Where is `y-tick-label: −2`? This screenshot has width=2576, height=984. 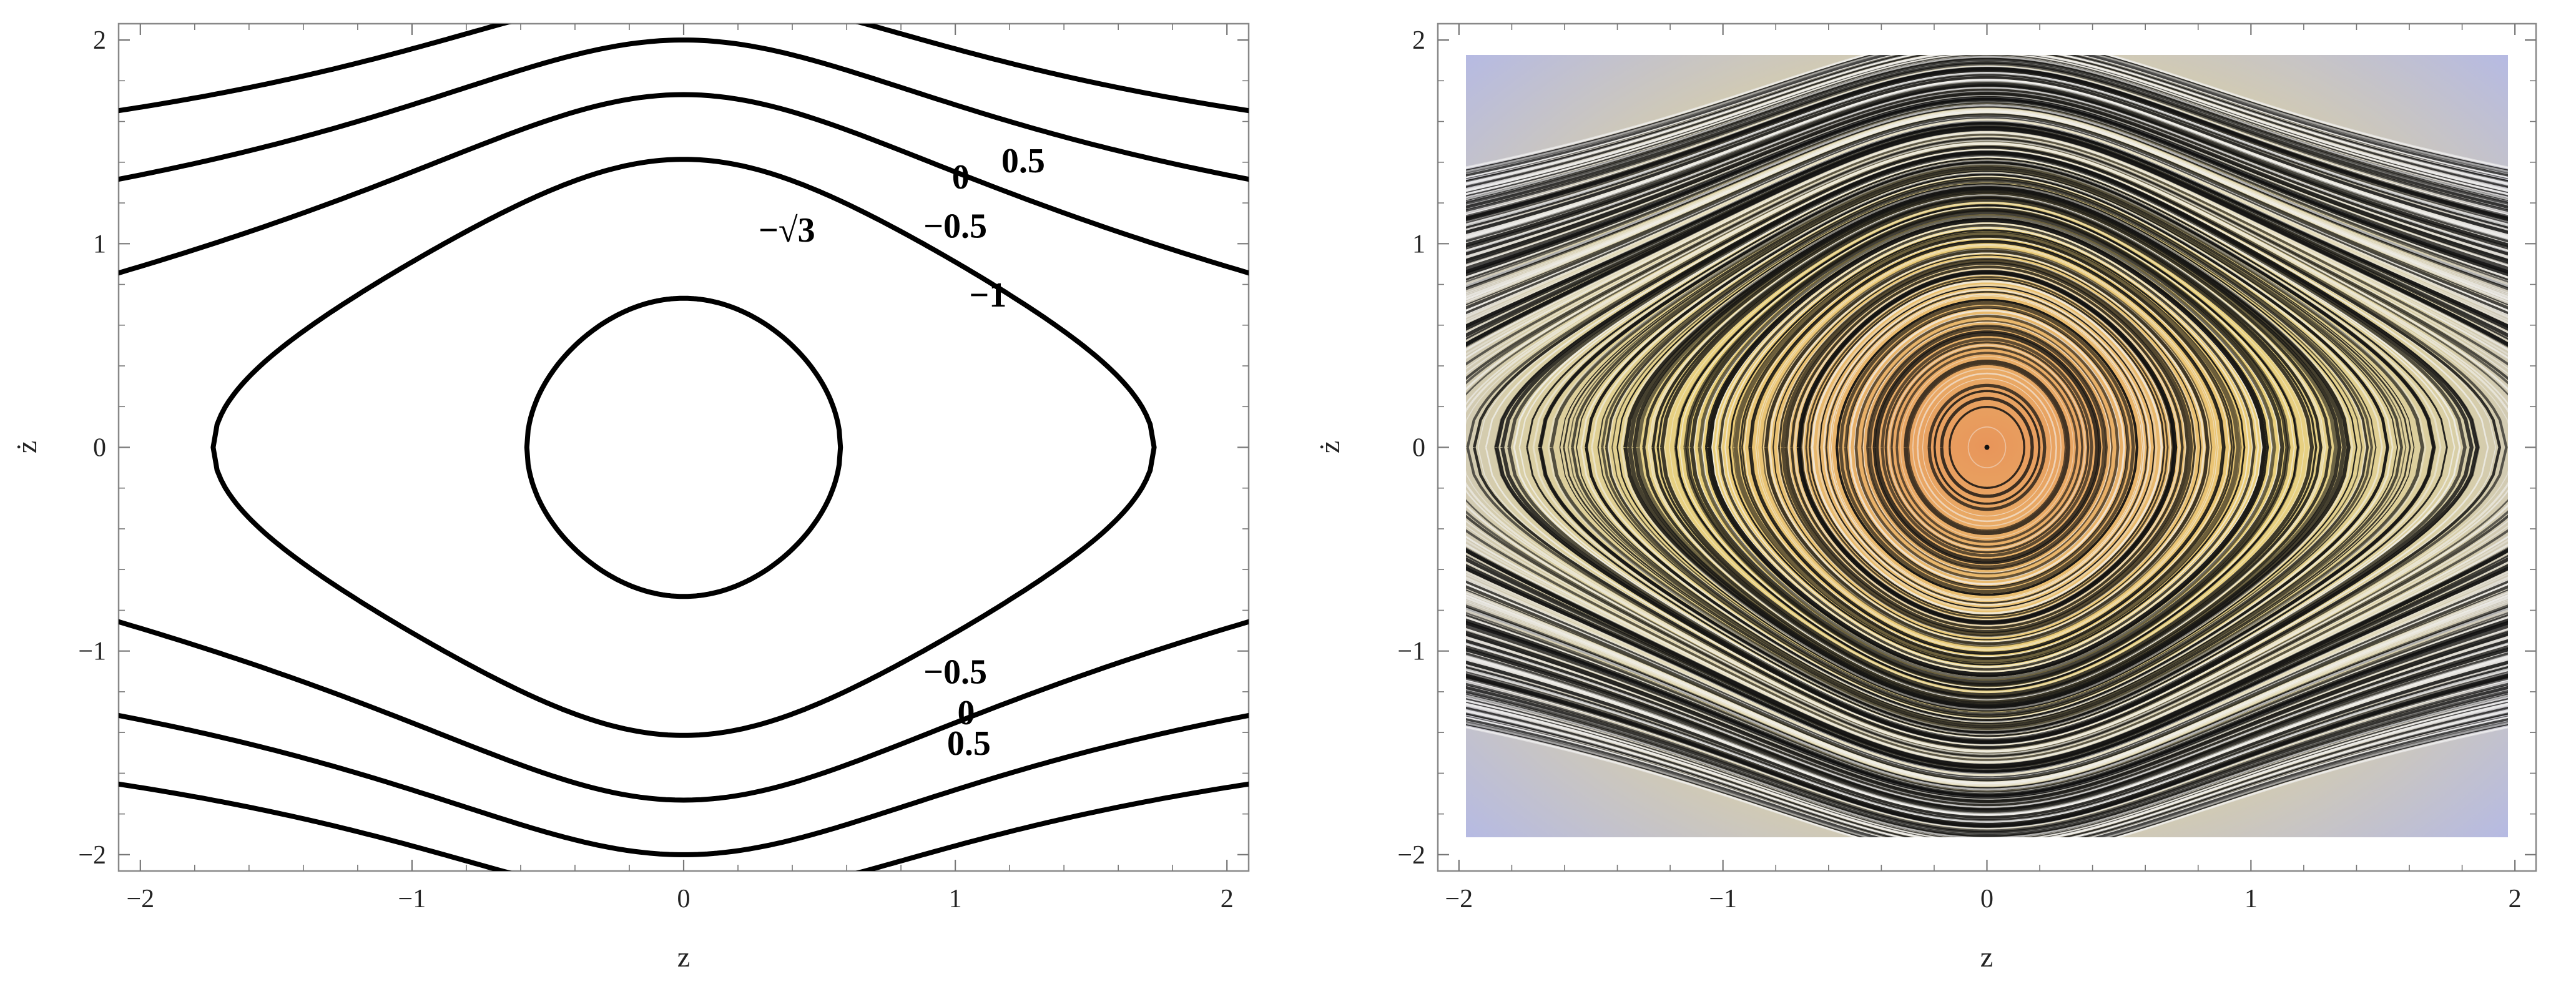 y-tick-label: −2 is located at coordinates (92, 855).